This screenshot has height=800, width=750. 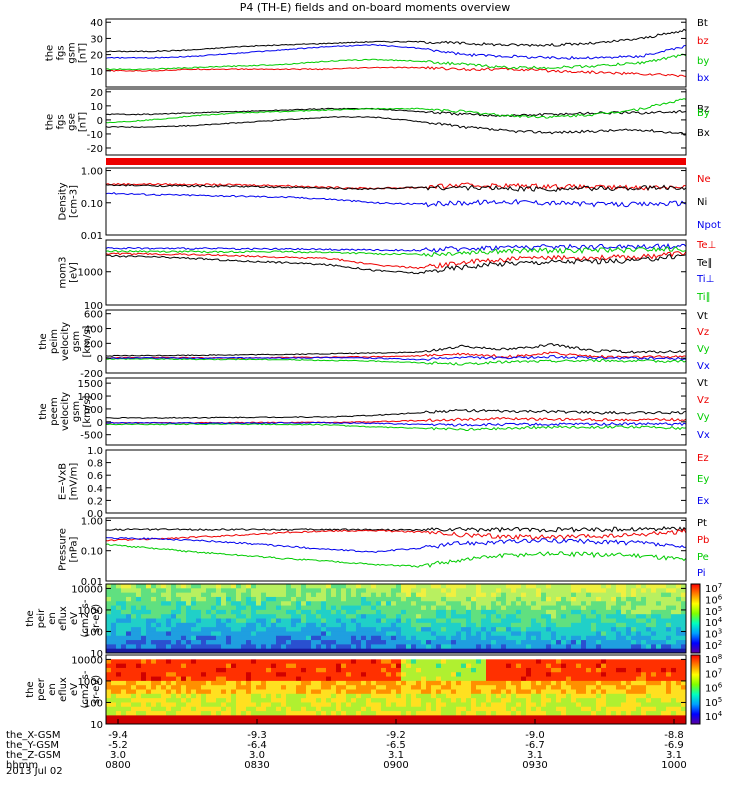 I want to click on y-axis-label: mom3, so click(x=63, y=273).